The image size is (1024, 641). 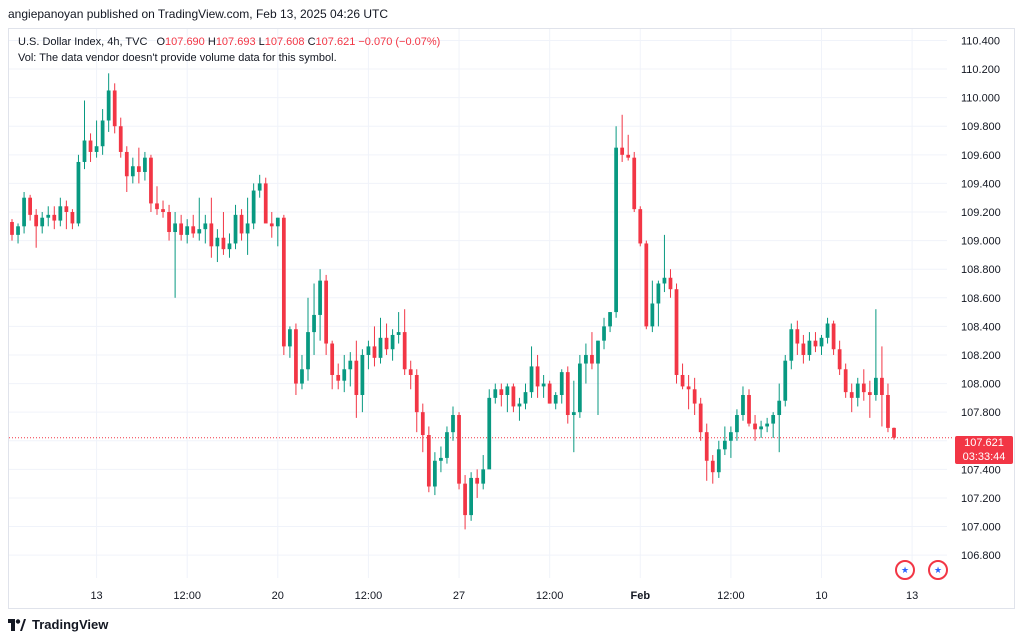 What do you see at coordinates (981, 356) in the screenshot?
I see `price-tick-label: 108.200` at bounding box center [981, 356].